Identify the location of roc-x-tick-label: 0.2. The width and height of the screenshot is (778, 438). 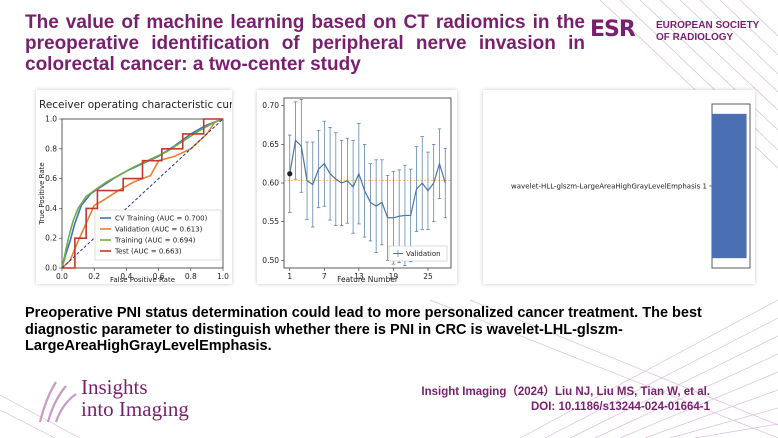
(94, 276).